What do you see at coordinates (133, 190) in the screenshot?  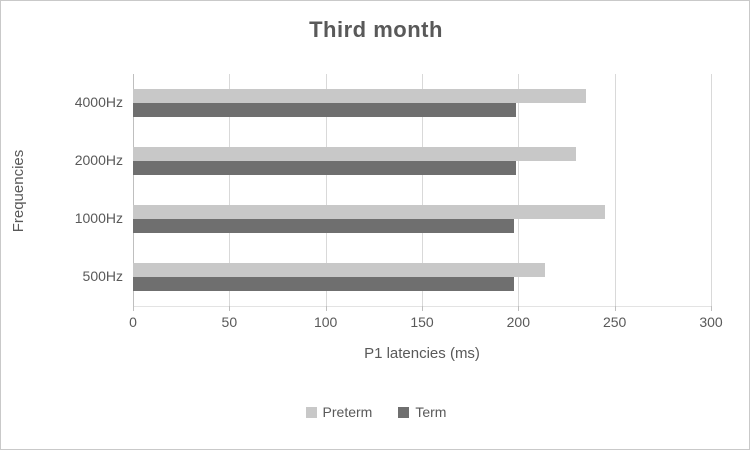 I see `category-axis-line` at bounding box center [133, 190].